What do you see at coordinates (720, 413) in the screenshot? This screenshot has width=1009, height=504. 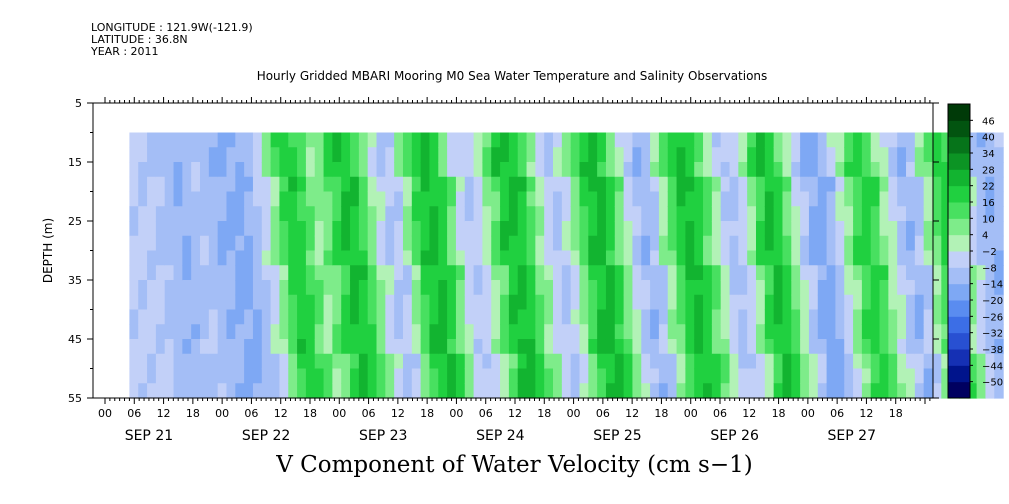 I see `x-hour-label: 06` at bounding box center [720, 413].